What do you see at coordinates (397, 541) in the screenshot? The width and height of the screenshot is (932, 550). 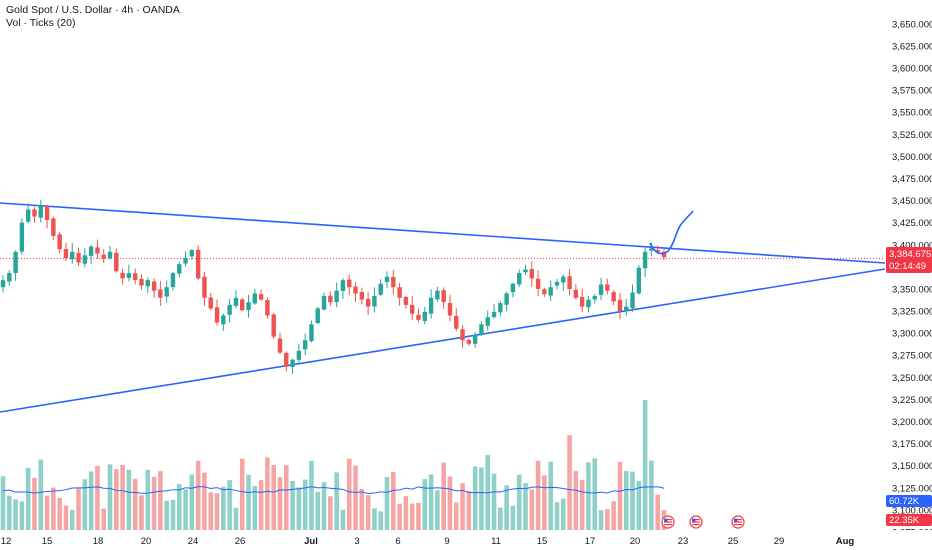 I see `time-tick-label: 6` at bounding box center [397, 541].